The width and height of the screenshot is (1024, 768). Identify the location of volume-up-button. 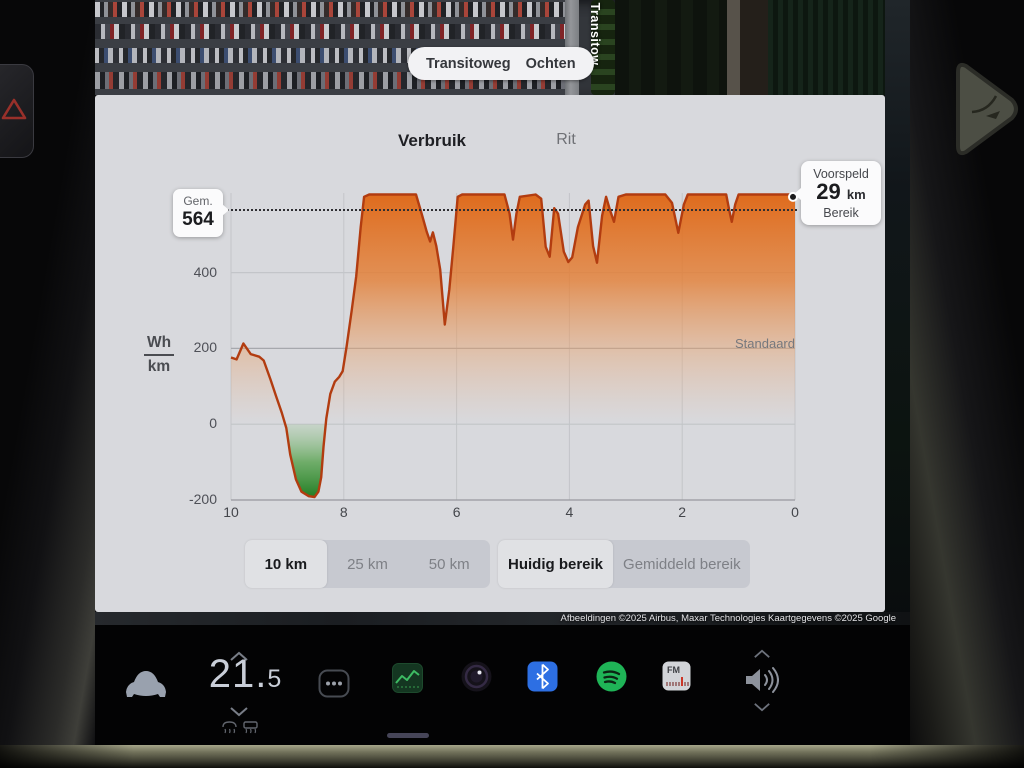
(762, 655).